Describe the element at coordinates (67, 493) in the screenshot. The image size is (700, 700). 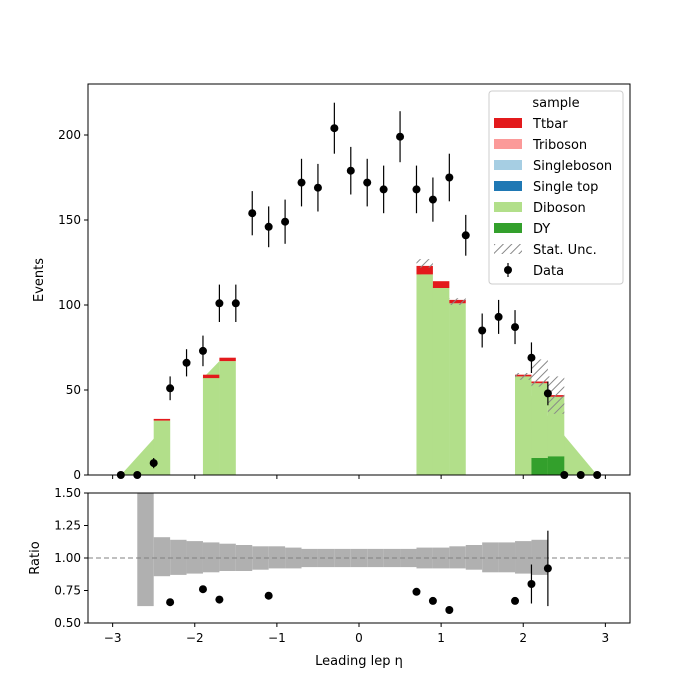
I see `ratio-y-tick-label: 1.50` at that location.